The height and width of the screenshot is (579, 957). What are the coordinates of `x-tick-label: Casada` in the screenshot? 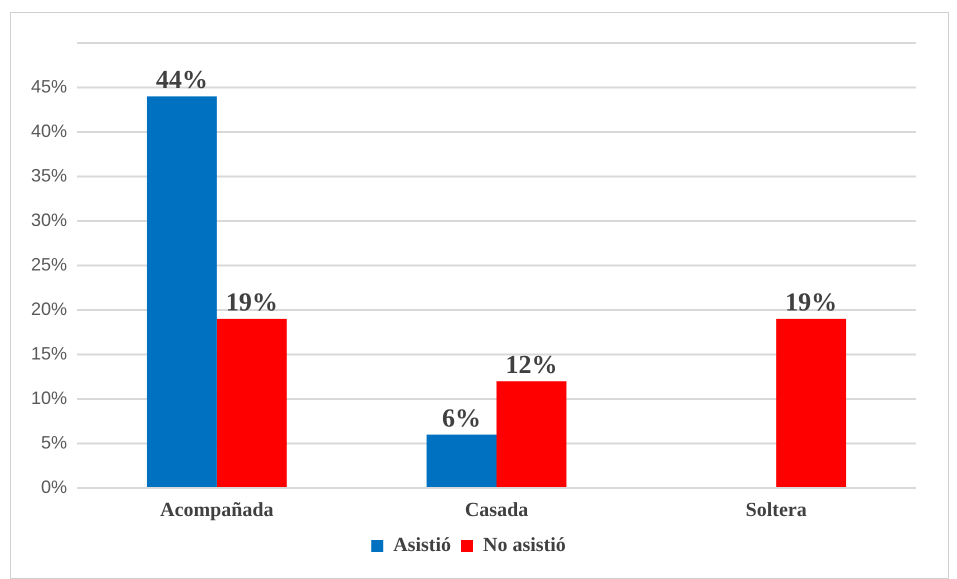 It's located at (496, 510).